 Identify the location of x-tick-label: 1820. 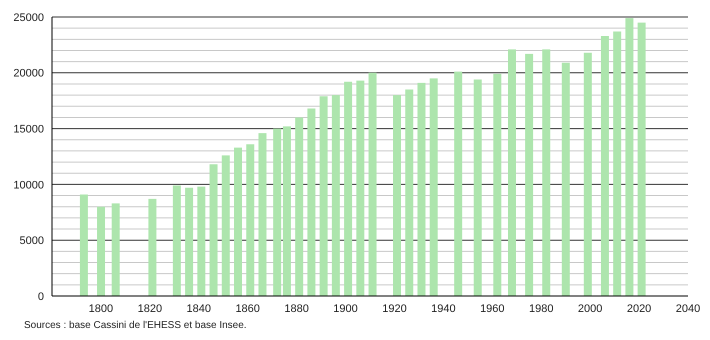
(150, 308).